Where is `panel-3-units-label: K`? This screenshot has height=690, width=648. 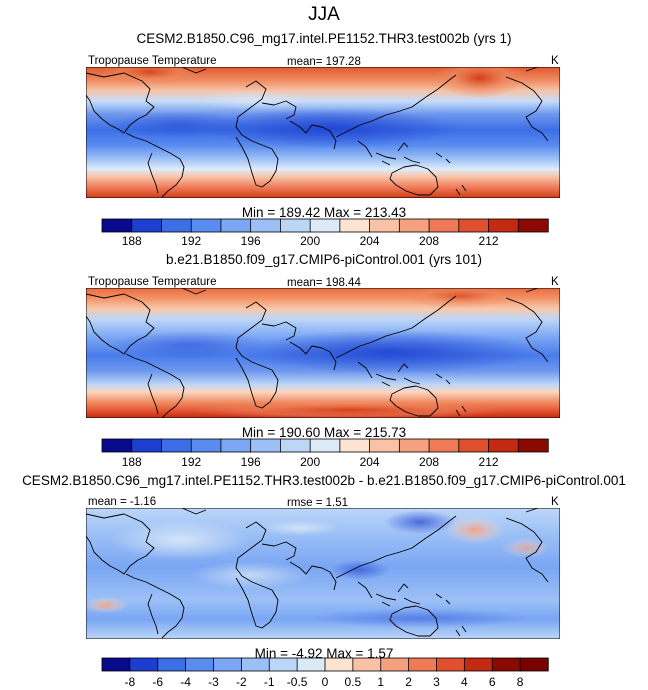
panel-3-units-label: K is located at coordinates (555, 502).